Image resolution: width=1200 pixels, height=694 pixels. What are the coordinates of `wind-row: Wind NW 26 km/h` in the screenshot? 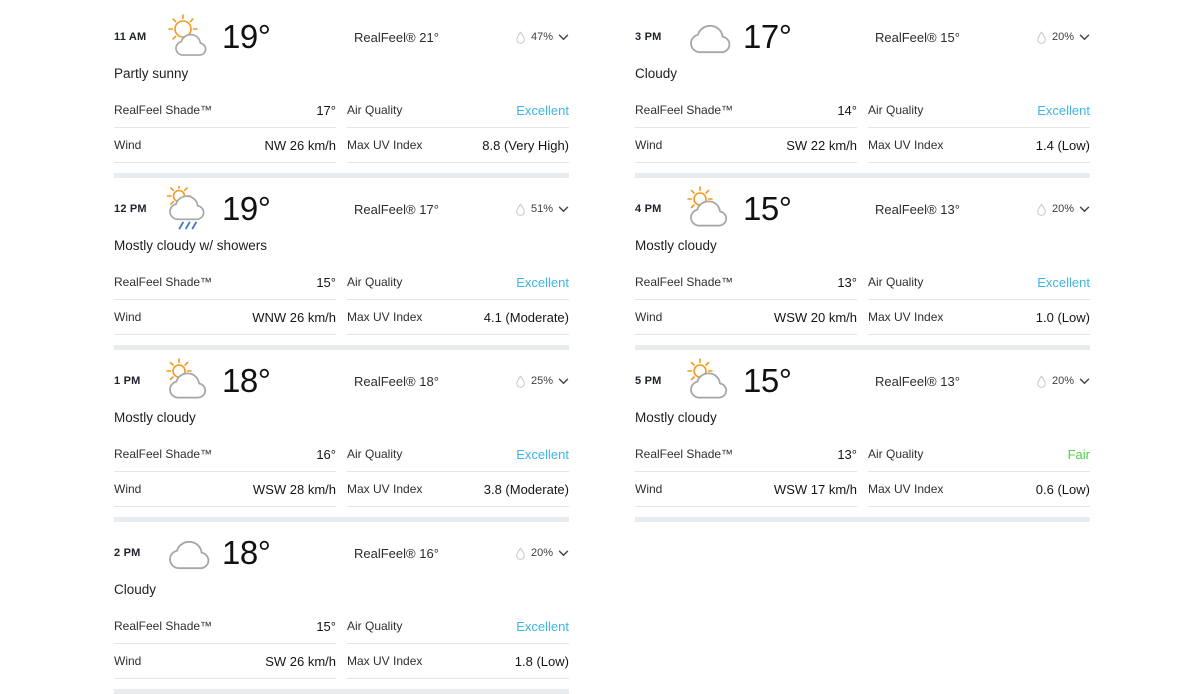 It's located at (225, 145).